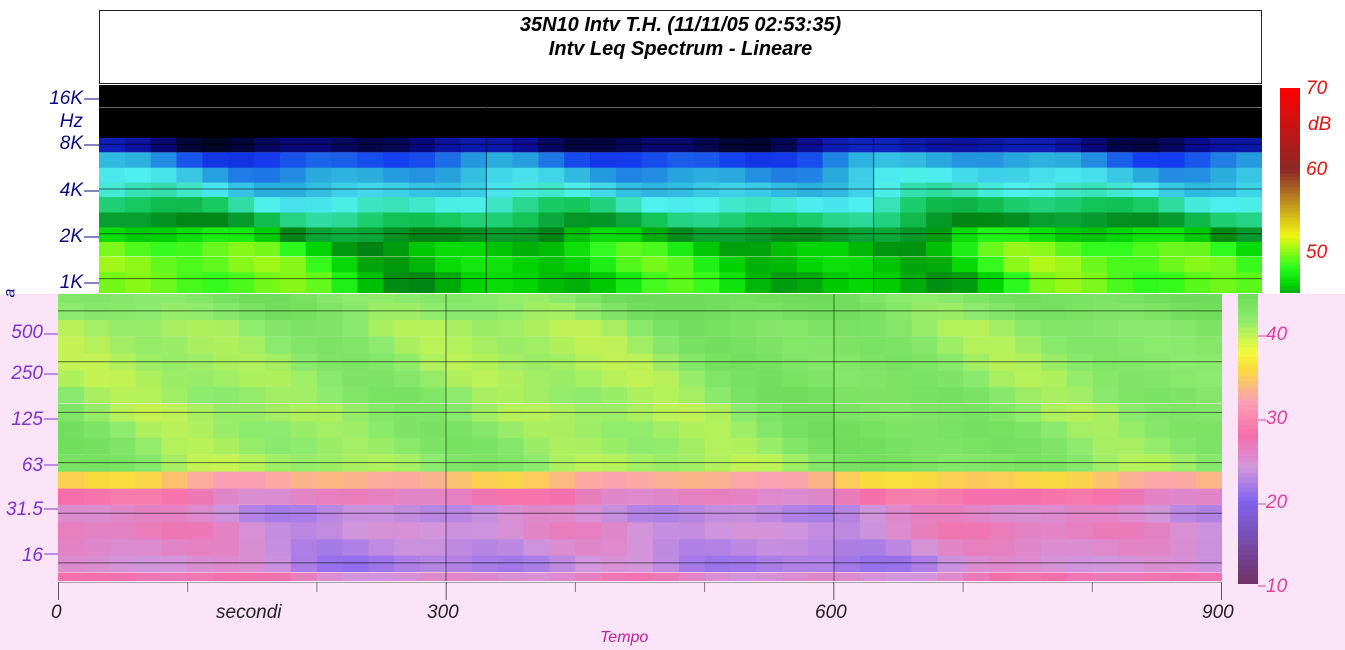  What do you see at coordinates (1317, 88) in the screenshot?
I see `colorbar-upper-tick: 70` at bounding box center [1317, 88].